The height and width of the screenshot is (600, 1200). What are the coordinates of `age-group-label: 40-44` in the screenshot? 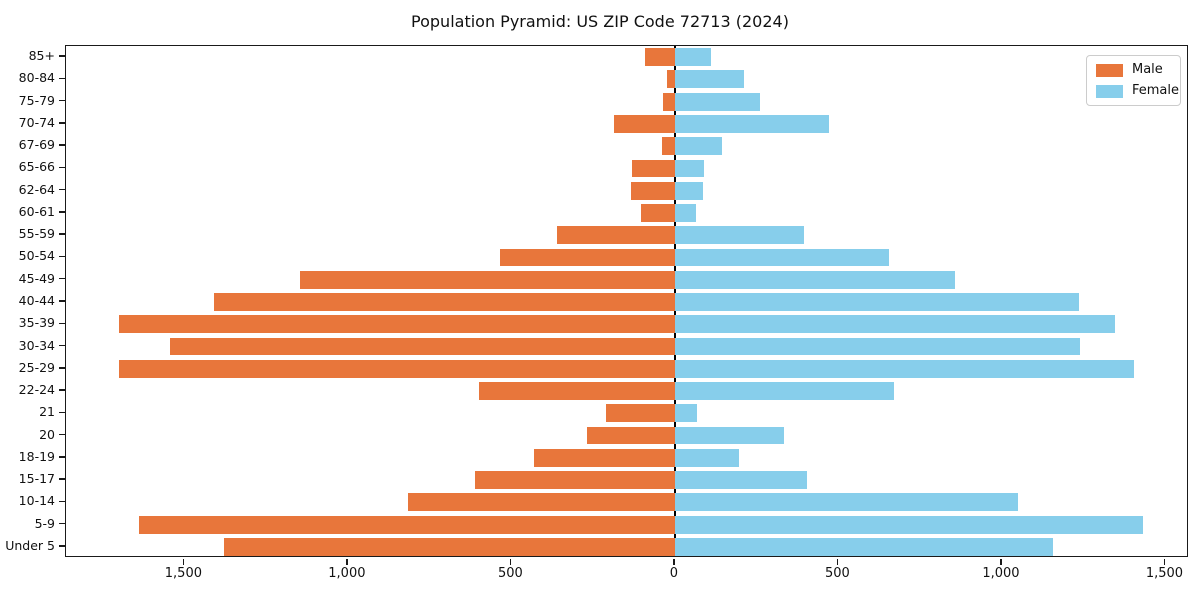 It's located at (36, 300).